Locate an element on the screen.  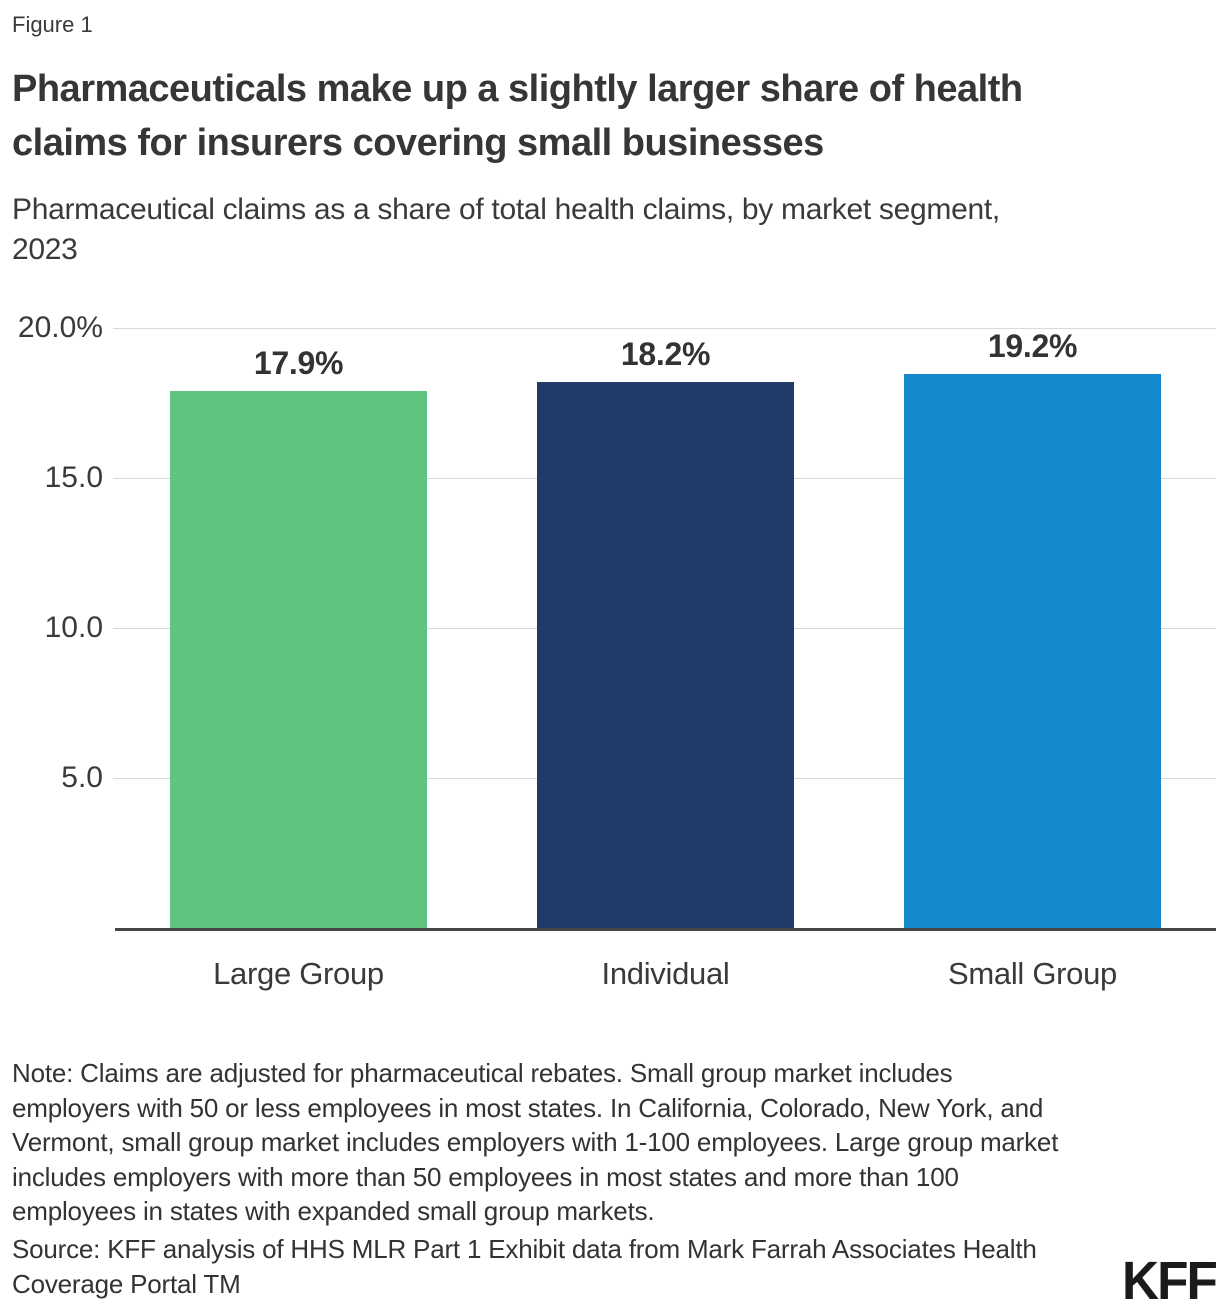
y-axis-tick-15: 15.0 is located at coordinates (73, 477).